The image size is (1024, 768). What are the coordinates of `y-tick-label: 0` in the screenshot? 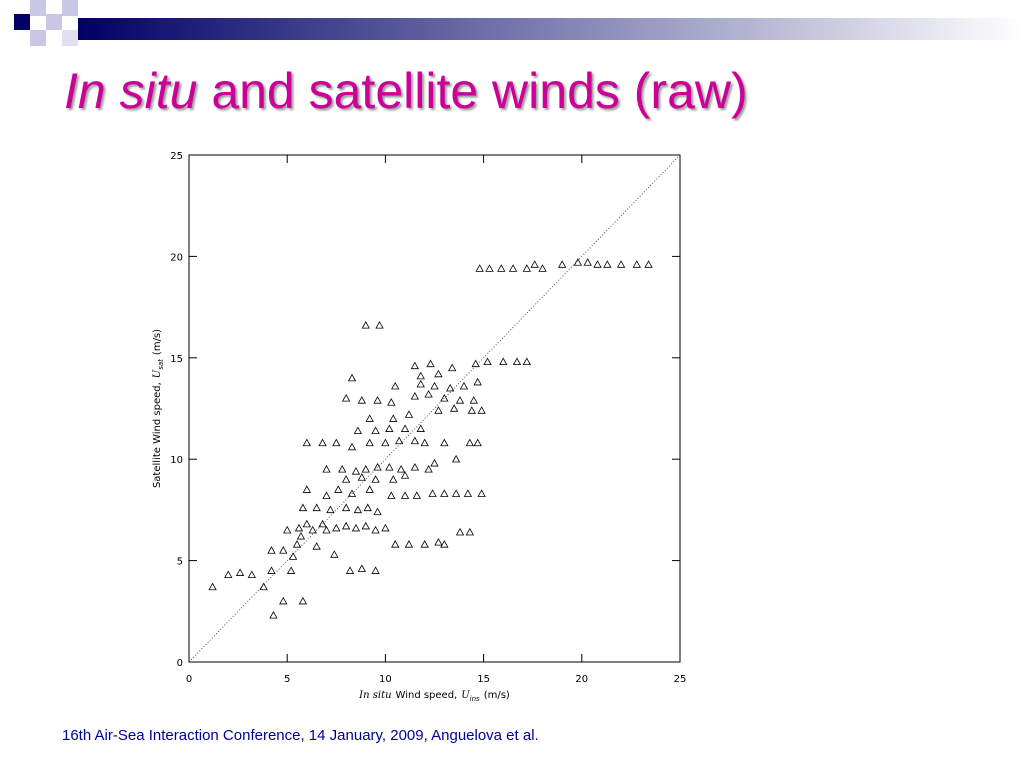 It's located at (180, 663).